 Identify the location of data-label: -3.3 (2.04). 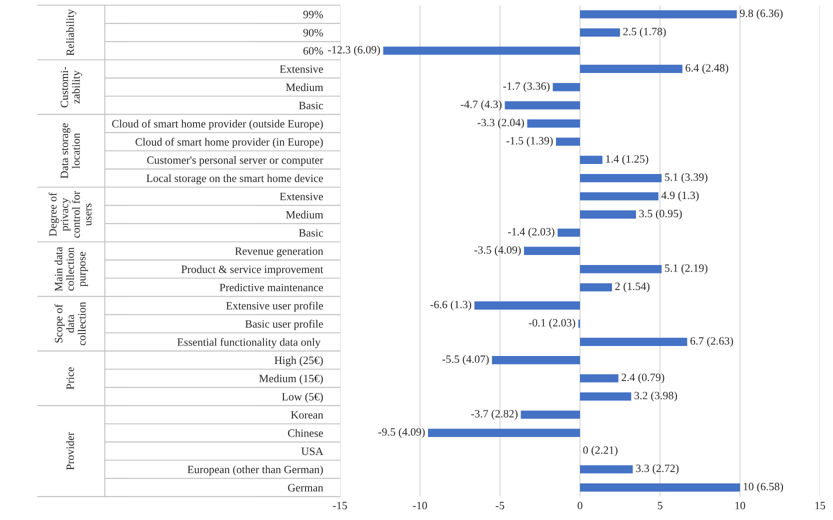
(501, 123).